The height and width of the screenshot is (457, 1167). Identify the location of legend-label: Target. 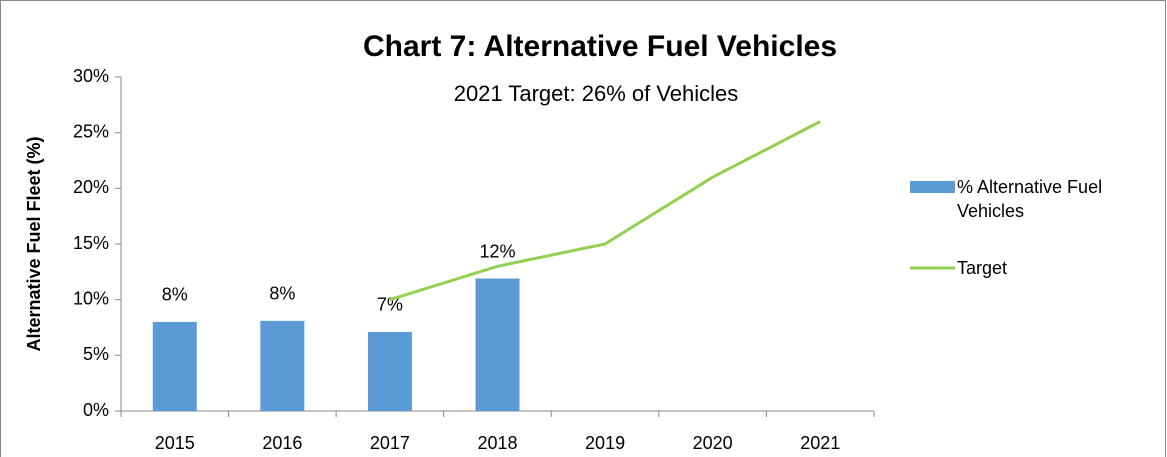
(982, 268).